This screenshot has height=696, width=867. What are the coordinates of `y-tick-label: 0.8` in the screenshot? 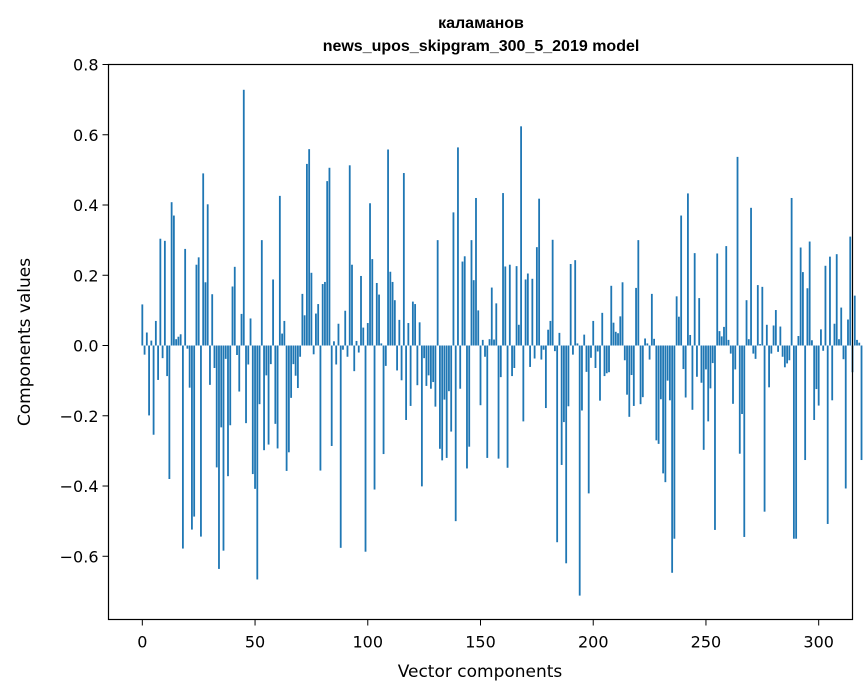 It's located at (85, 65).